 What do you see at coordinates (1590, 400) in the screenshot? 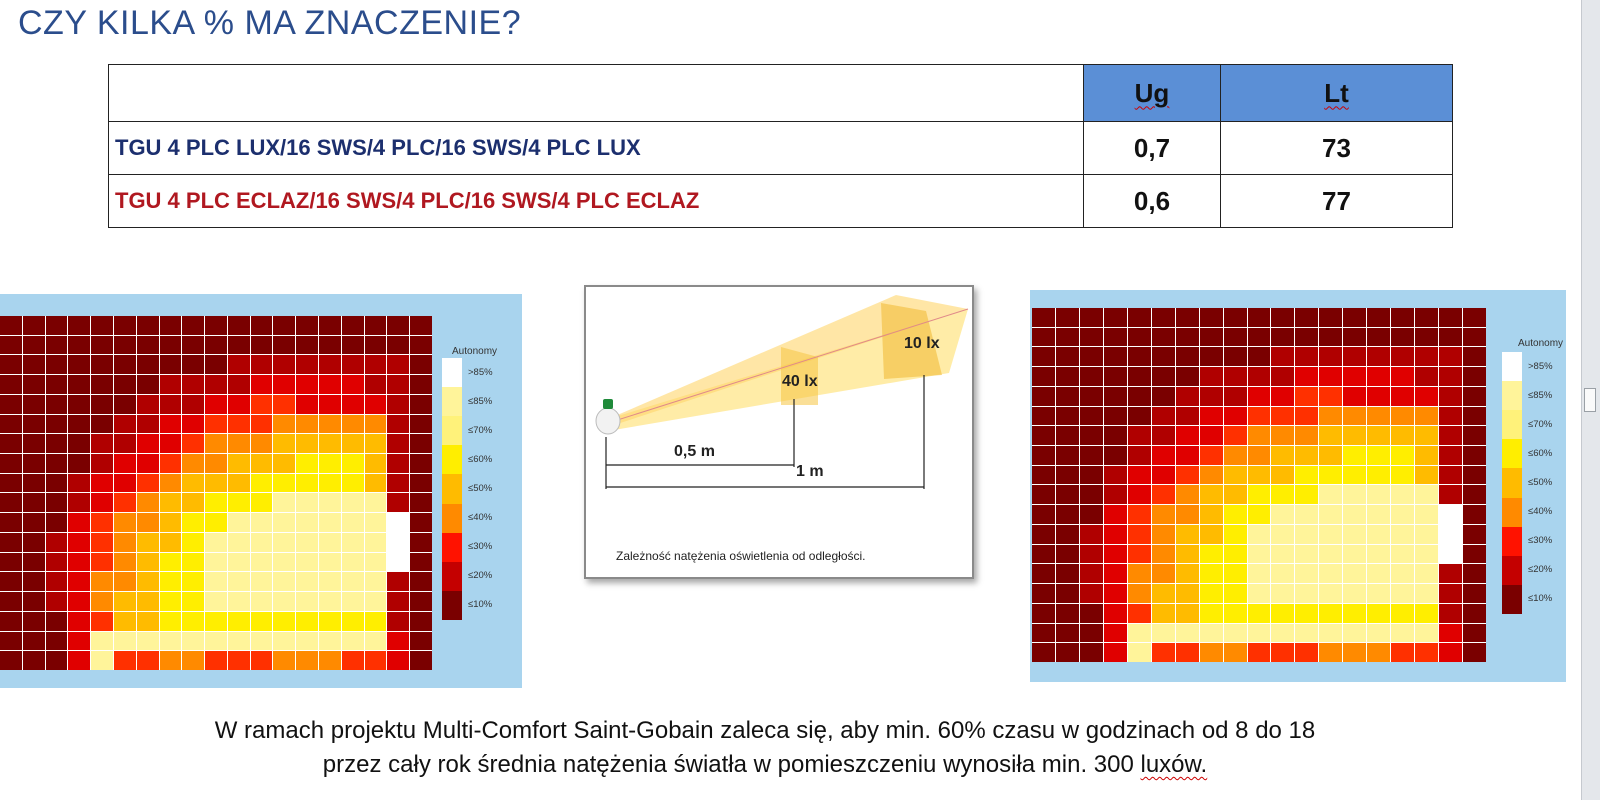
I see `scroll-handle` at bounding box center [1590, 400].